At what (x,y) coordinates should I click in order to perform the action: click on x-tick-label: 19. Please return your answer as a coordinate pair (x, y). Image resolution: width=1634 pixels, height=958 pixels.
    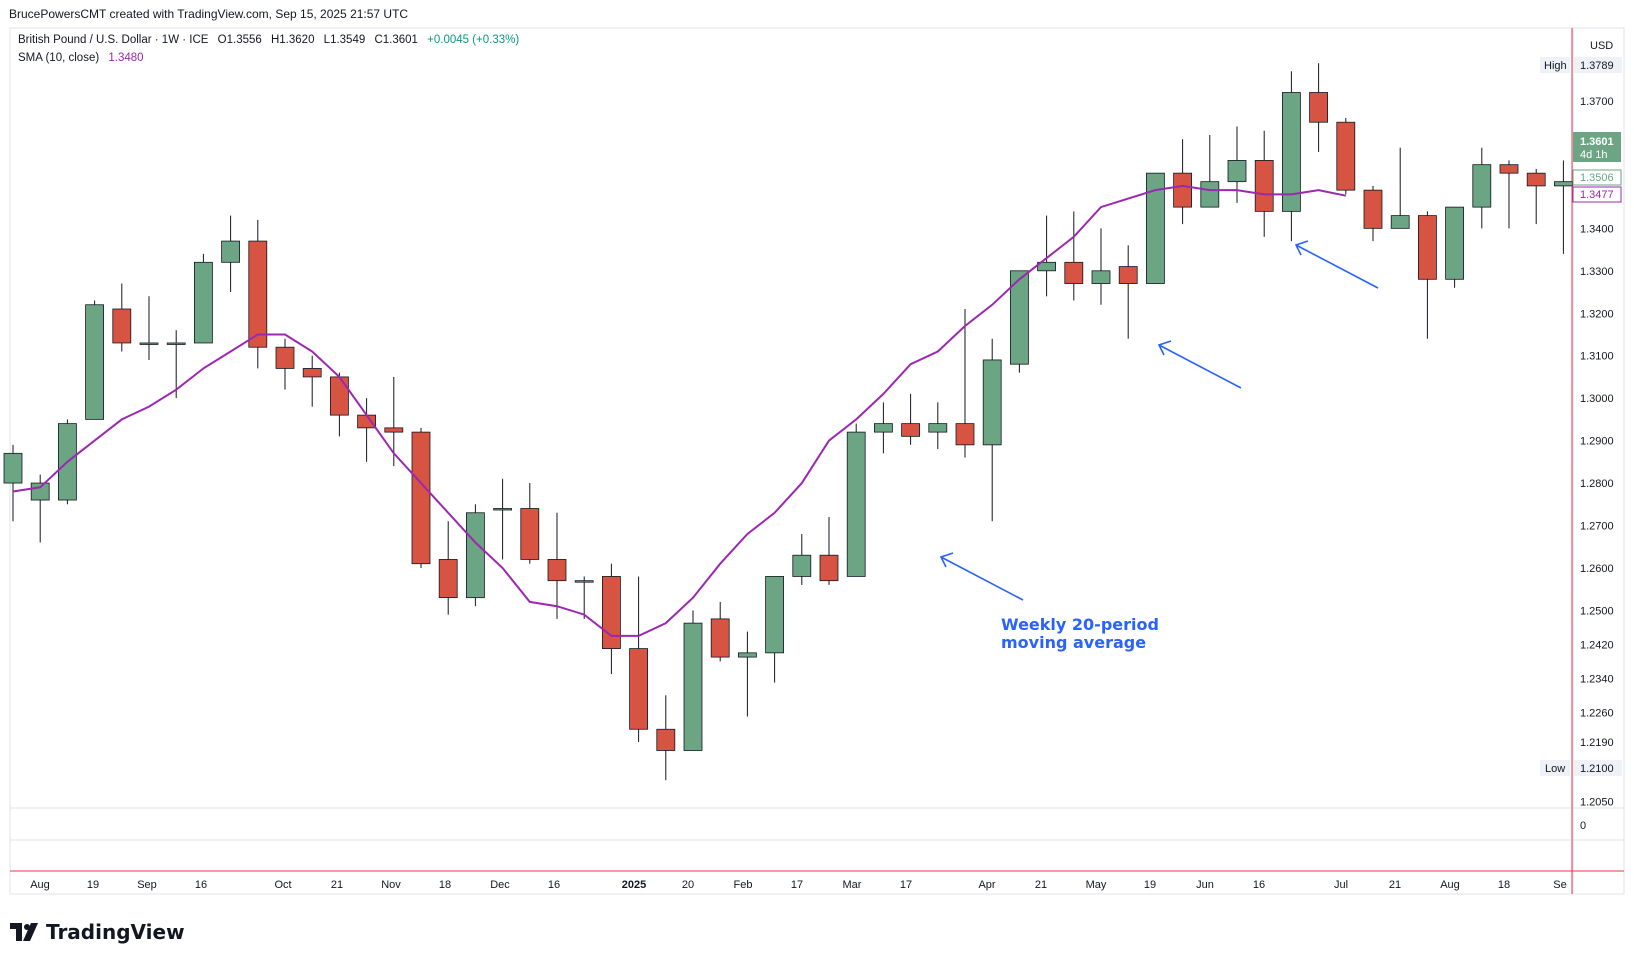
    Looking at the image, I should click on (93, 885).